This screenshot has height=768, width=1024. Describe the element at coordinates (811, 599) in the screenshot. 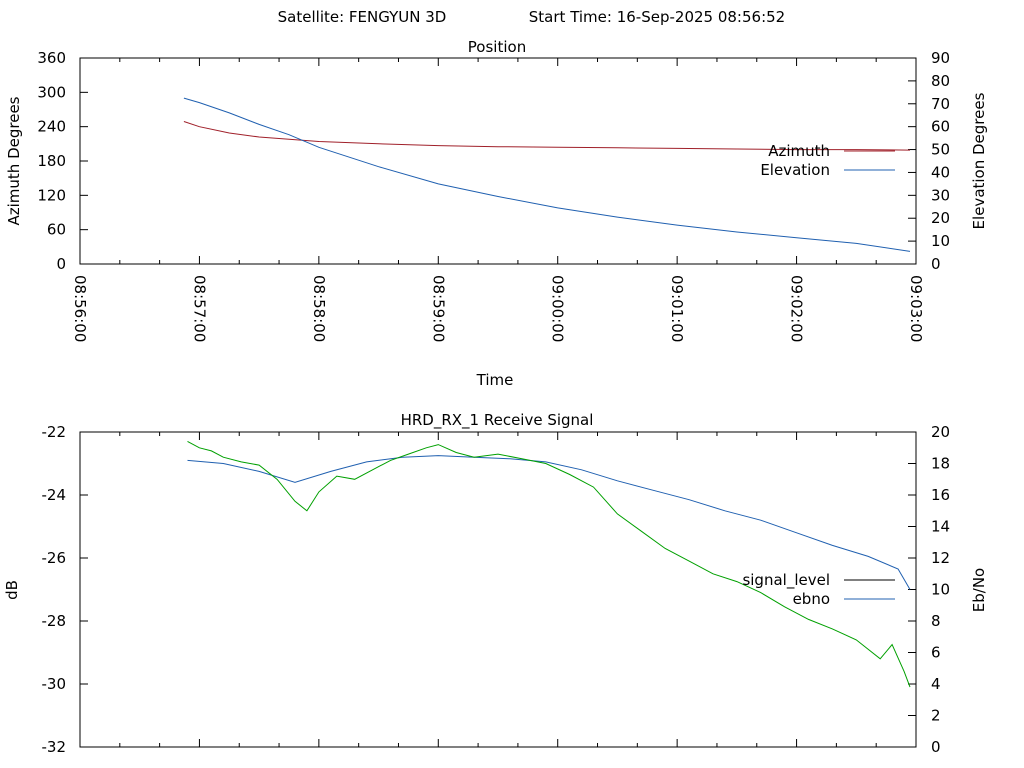

I see `legend-ebno-label: ebno` at that location.